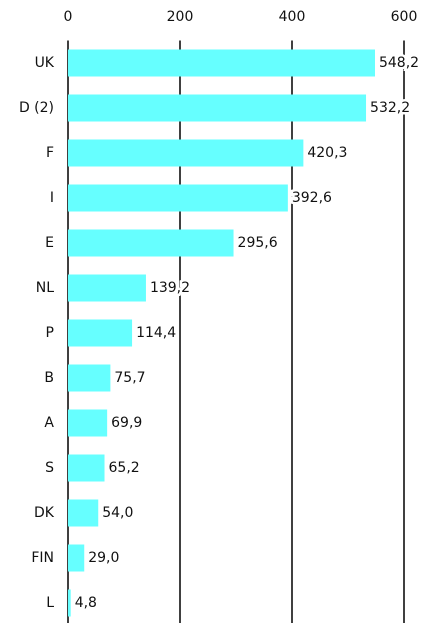 Image resolution: width=434 pixels, height=623 pixels. Describe the element at coordinates (404, 17) in the screenshot. I see `x-tick-label: 600` at that location.